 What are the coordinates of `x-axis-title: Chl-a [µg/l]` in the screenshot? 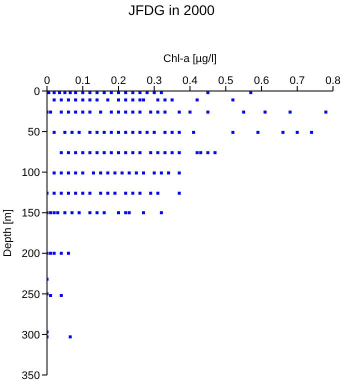 It's located at (190, 59).